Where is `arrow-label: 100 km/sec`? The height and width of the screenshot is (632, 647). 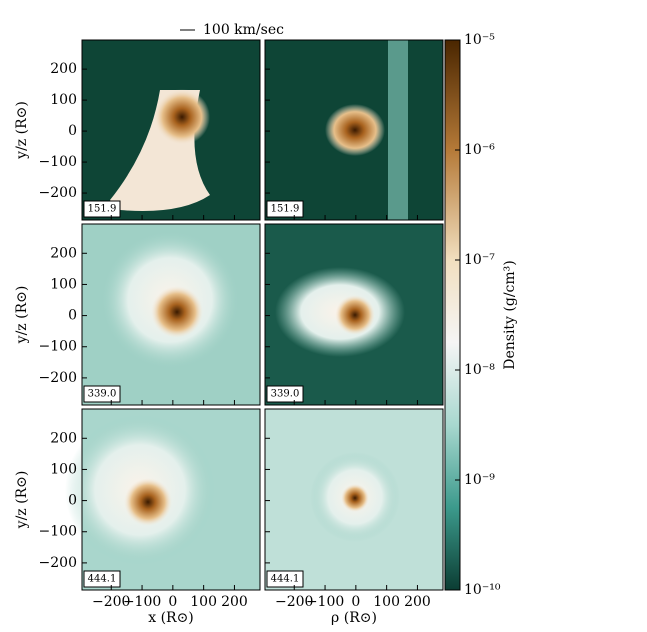 arrow-label: 100 km/sec is located at coordinates (243, 30).